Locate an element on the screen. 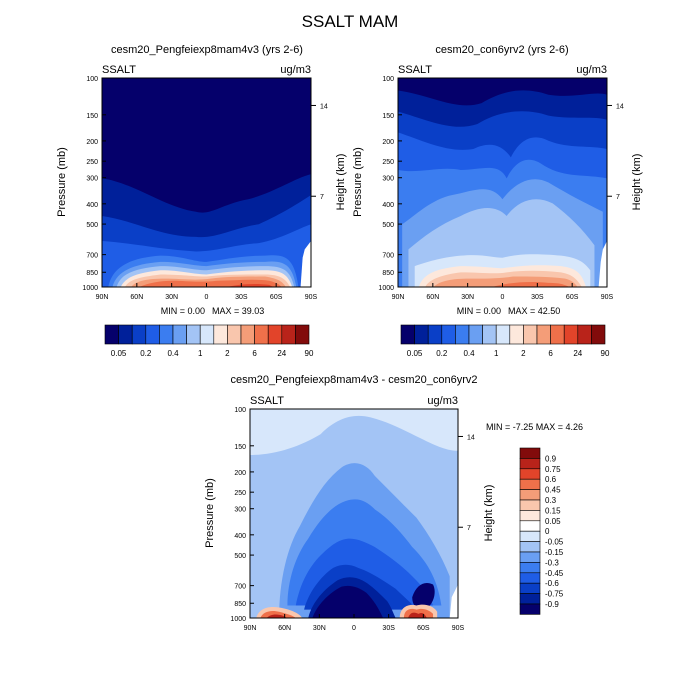 The image size is (700, 700). panel-left-corner-variable: SSALT is located at coordinates (119, 70).